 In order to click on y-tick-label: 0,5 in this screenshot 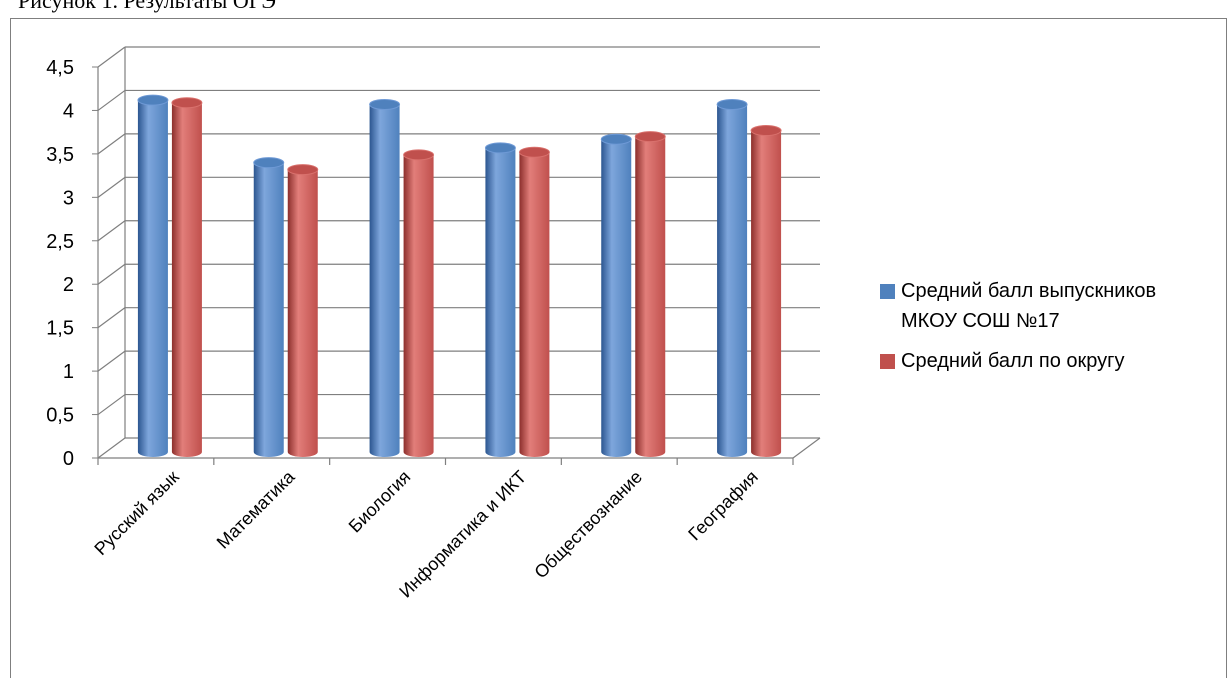, I will do `click(60, 416)`.